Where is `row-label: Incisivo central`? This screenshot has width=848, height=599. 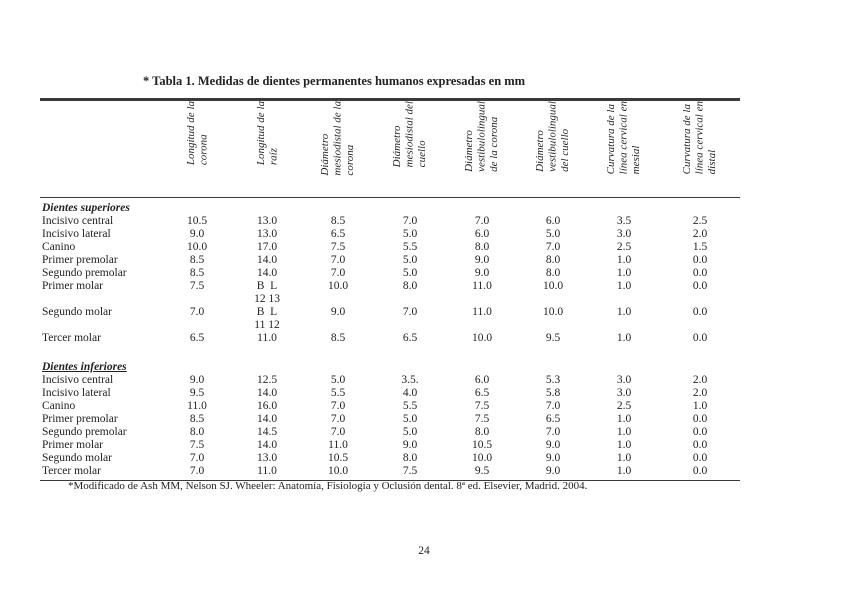
row-label: Incisivo central is located at coordinates (78, 221).